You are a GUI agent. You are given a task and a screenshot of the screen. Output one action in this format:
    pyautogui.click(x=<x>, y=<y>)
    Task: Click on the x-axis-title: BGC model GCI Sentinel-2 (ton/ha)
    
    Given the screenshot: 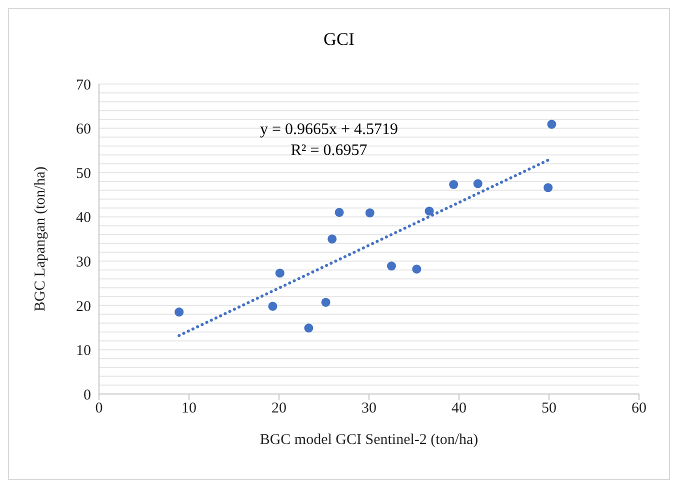 What is the action you would take?
    pyautogui.click(x=369, y=440)
    